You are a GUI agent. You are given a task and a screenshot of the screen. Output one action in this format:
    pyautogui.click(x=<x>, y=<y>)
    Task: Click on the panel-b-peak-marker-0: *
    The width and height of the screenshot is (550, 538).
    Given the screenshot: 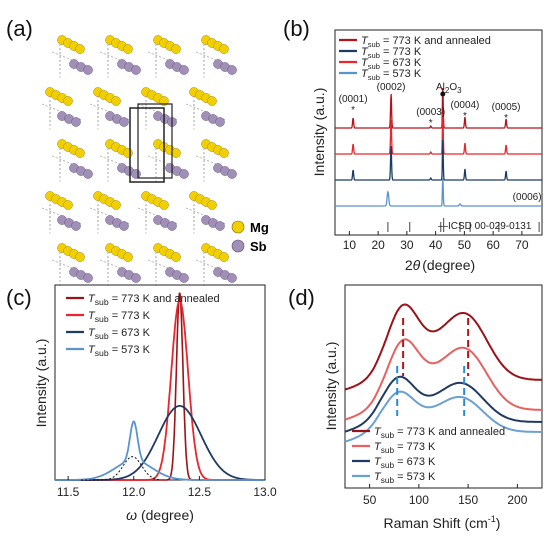 What is the action you would take?
    pyautogui.click(x=353, y=110)
    